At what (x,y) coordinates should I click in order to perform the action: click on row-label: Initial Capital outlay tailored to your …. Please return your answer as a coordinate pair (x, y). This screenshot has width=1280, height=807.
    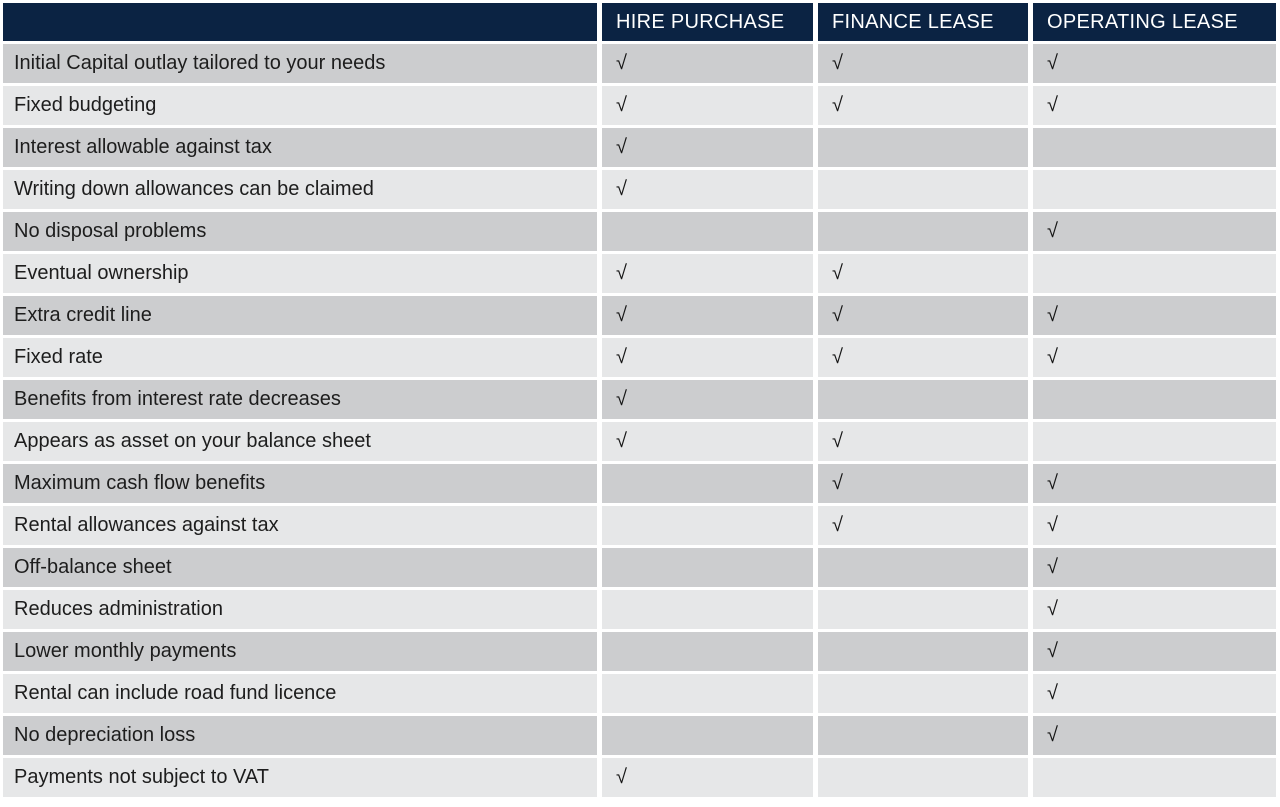
    Looking at the image, I should click on (300, 63).